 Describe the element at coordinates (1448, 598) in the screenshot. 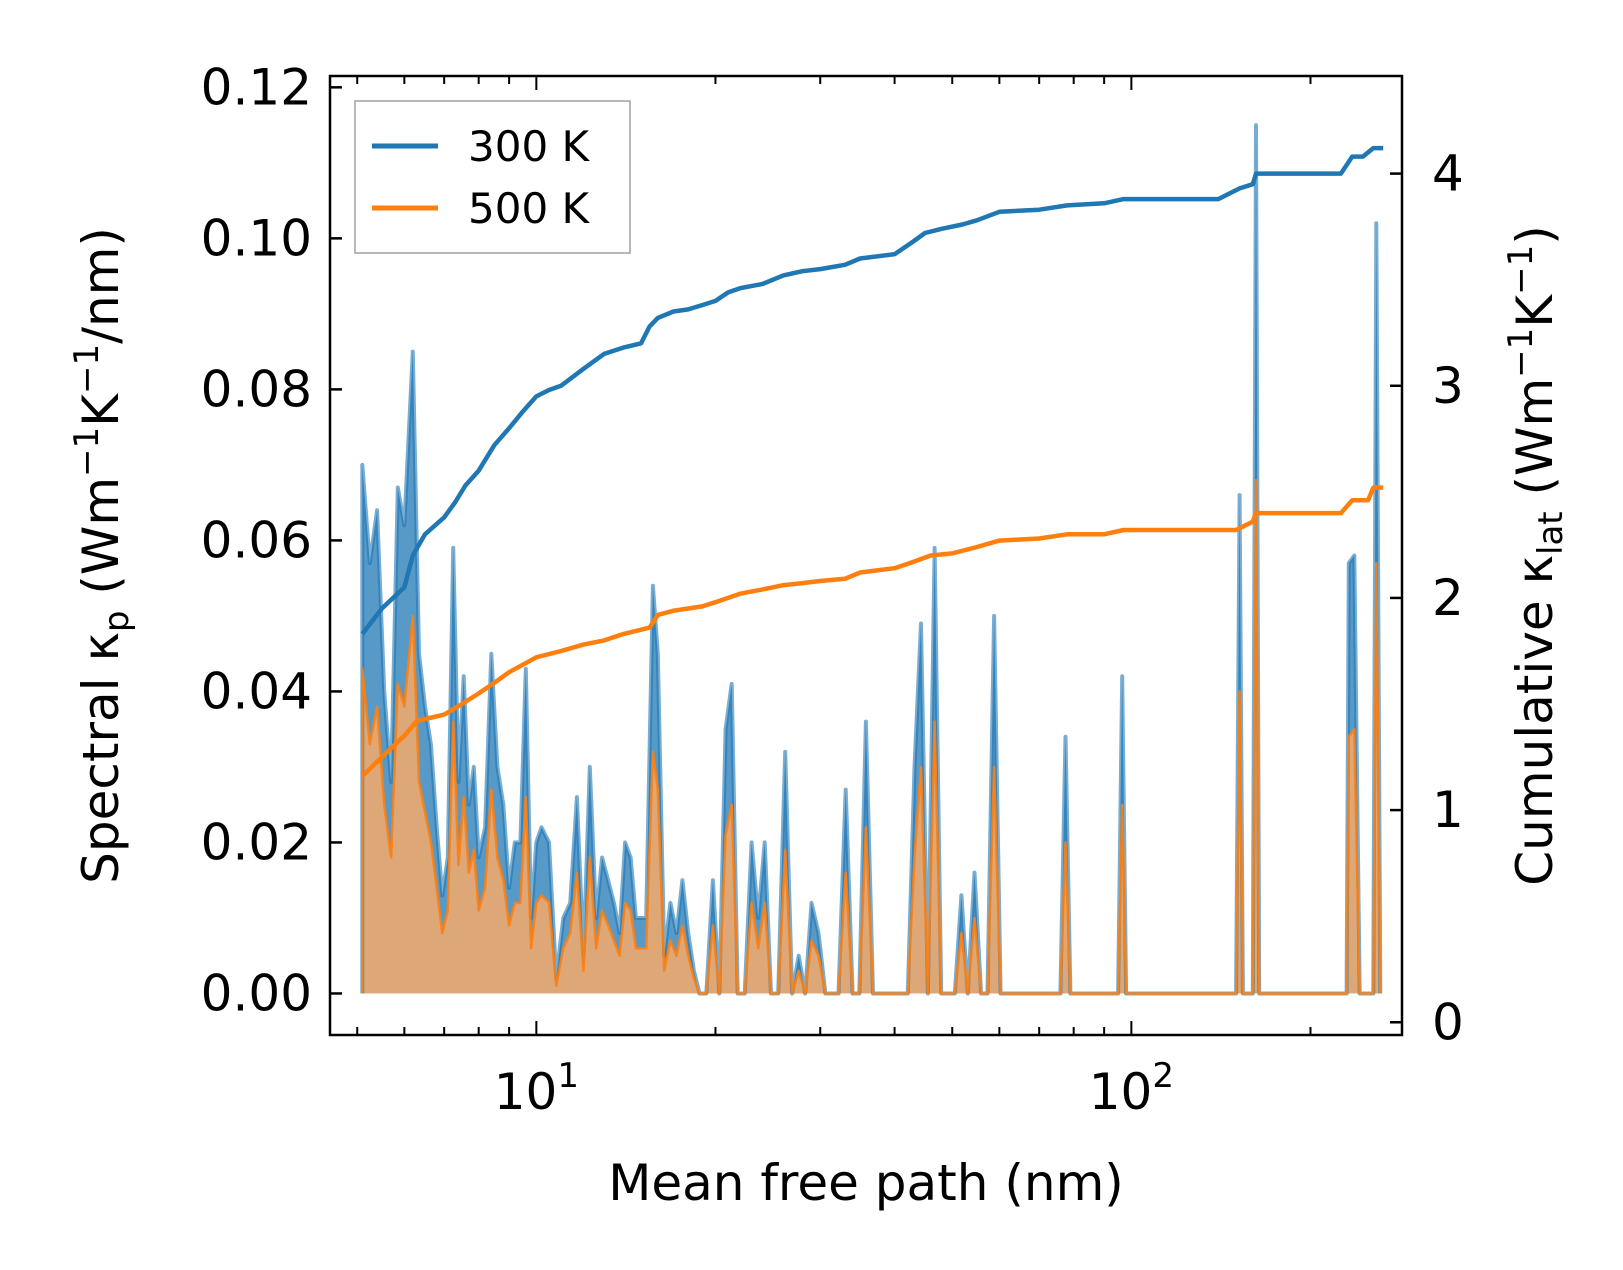

I see `y-right-tick-label: 2` at that location.